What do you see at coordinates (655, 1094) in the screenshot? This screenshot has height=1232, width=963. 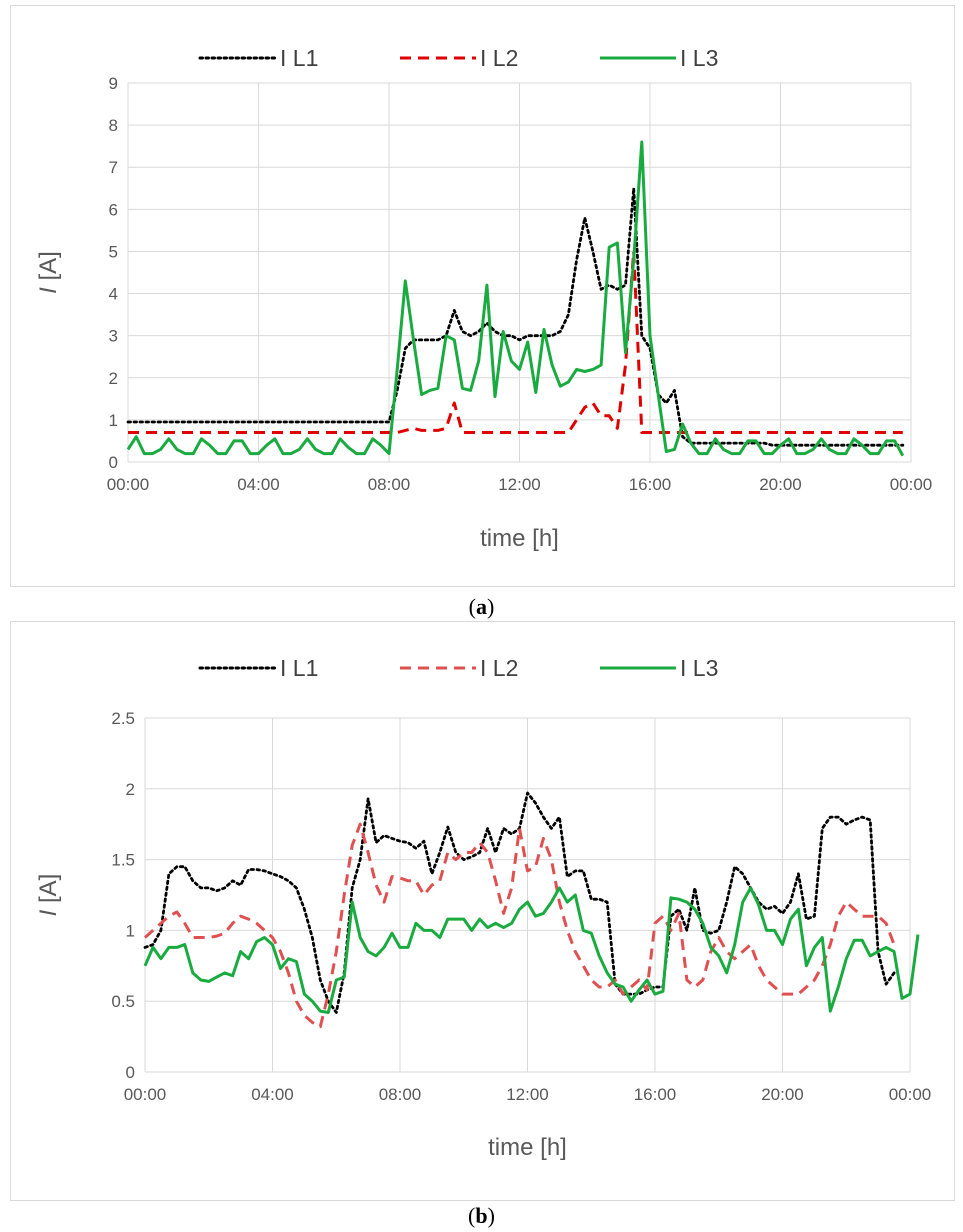 I see `chart-b-x-tick-label: 16:00` at bounding box center [655, 1094].